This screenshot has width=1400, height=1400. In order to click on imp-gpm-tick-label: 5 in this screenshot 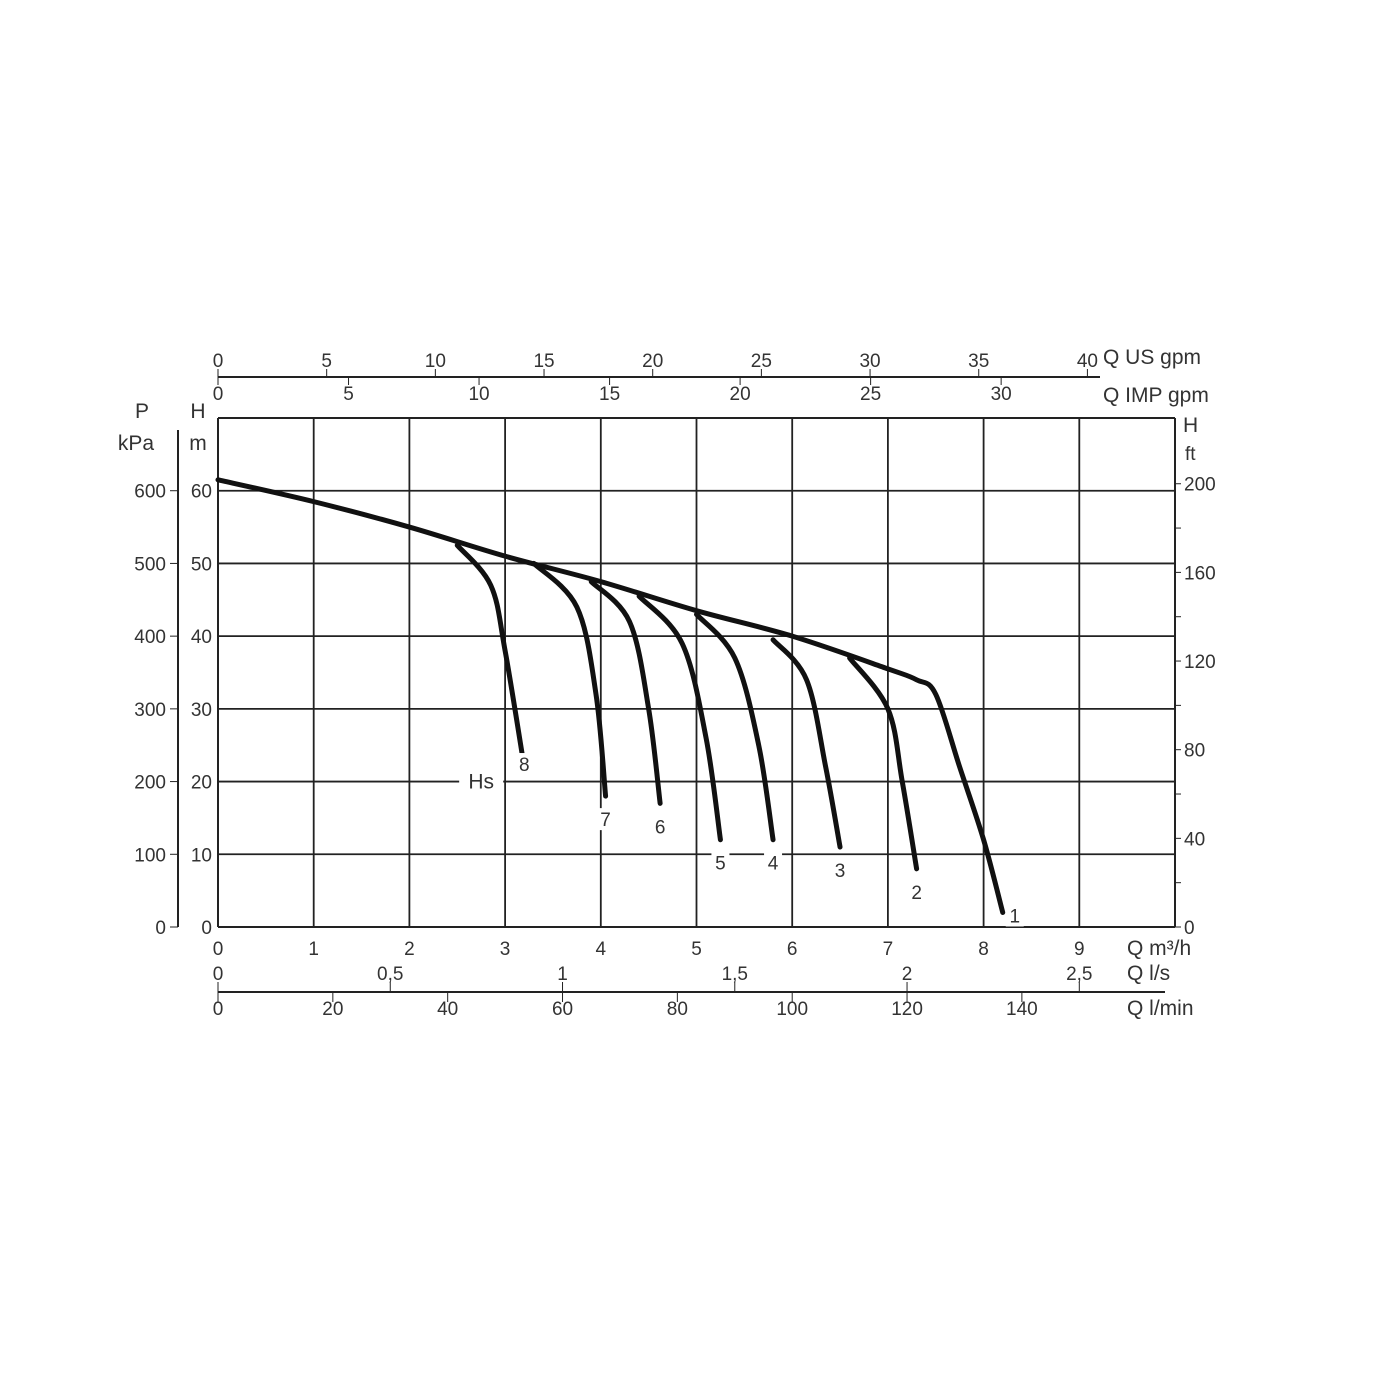, I will do `click(348, 394)`.